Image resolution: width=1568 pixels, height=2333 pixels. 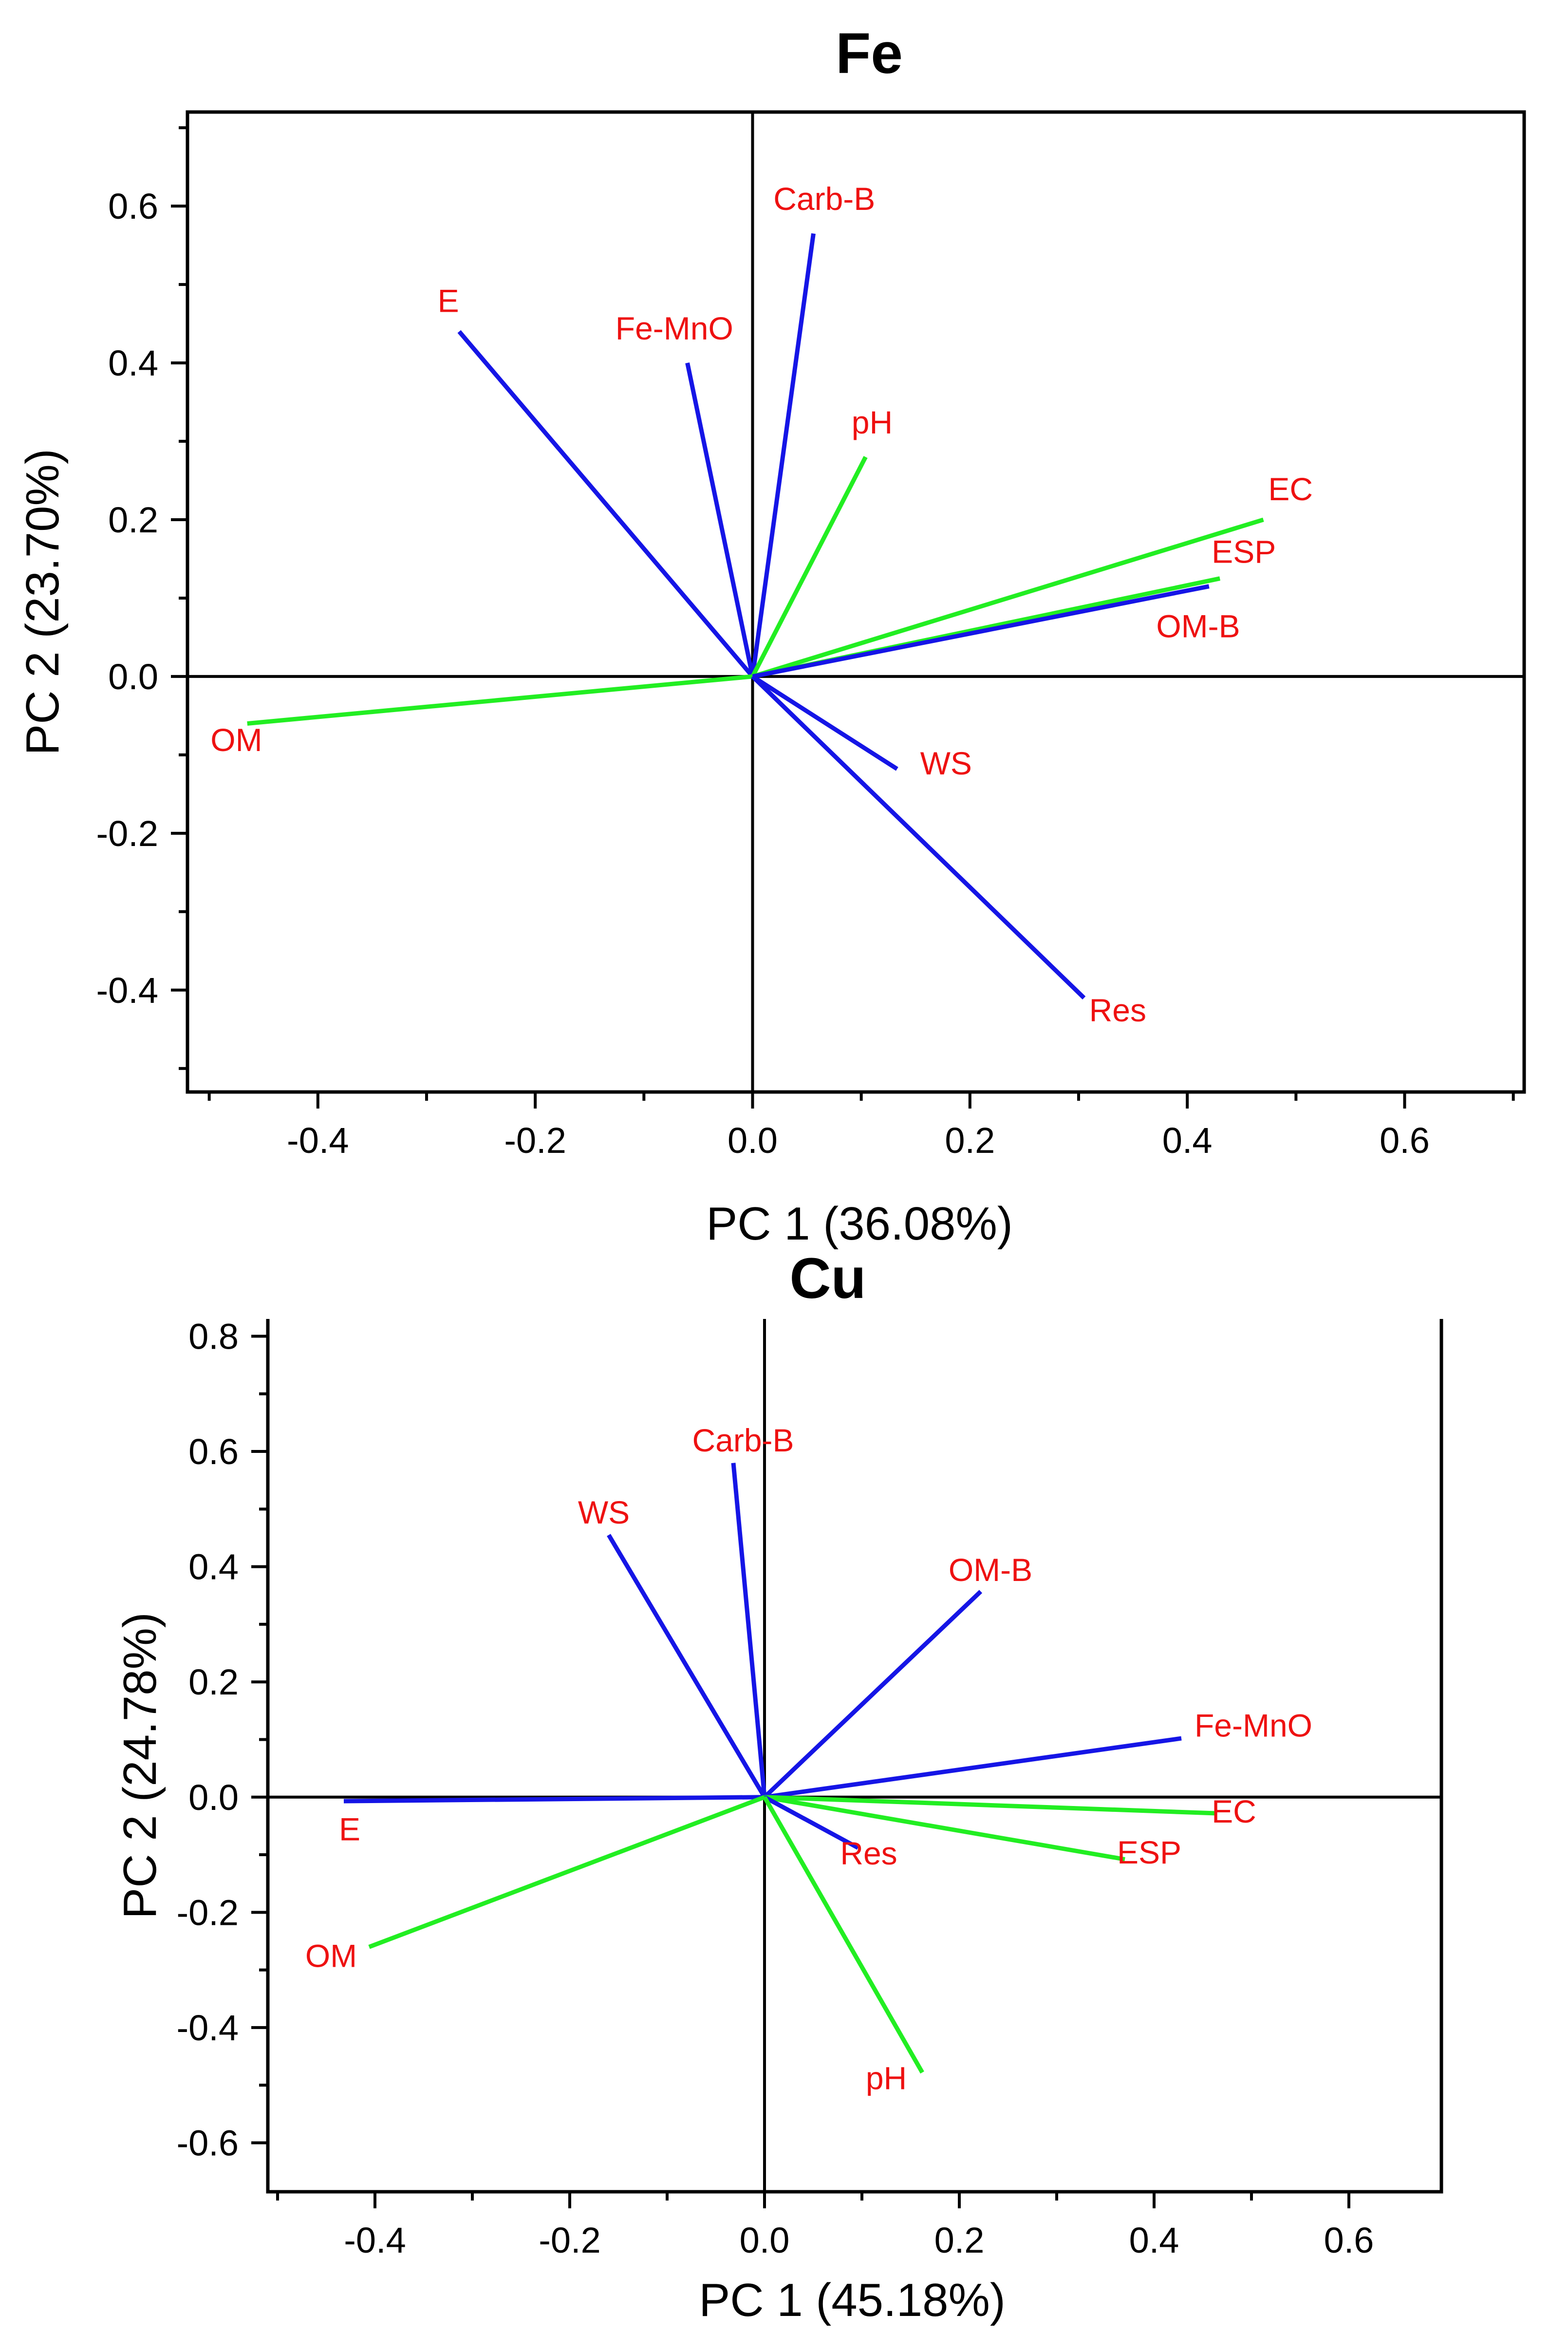 What do you see at coordinates (869, 53) in the screenshot?
I see `chart-title: Fe` at bounding box center [869, 53].